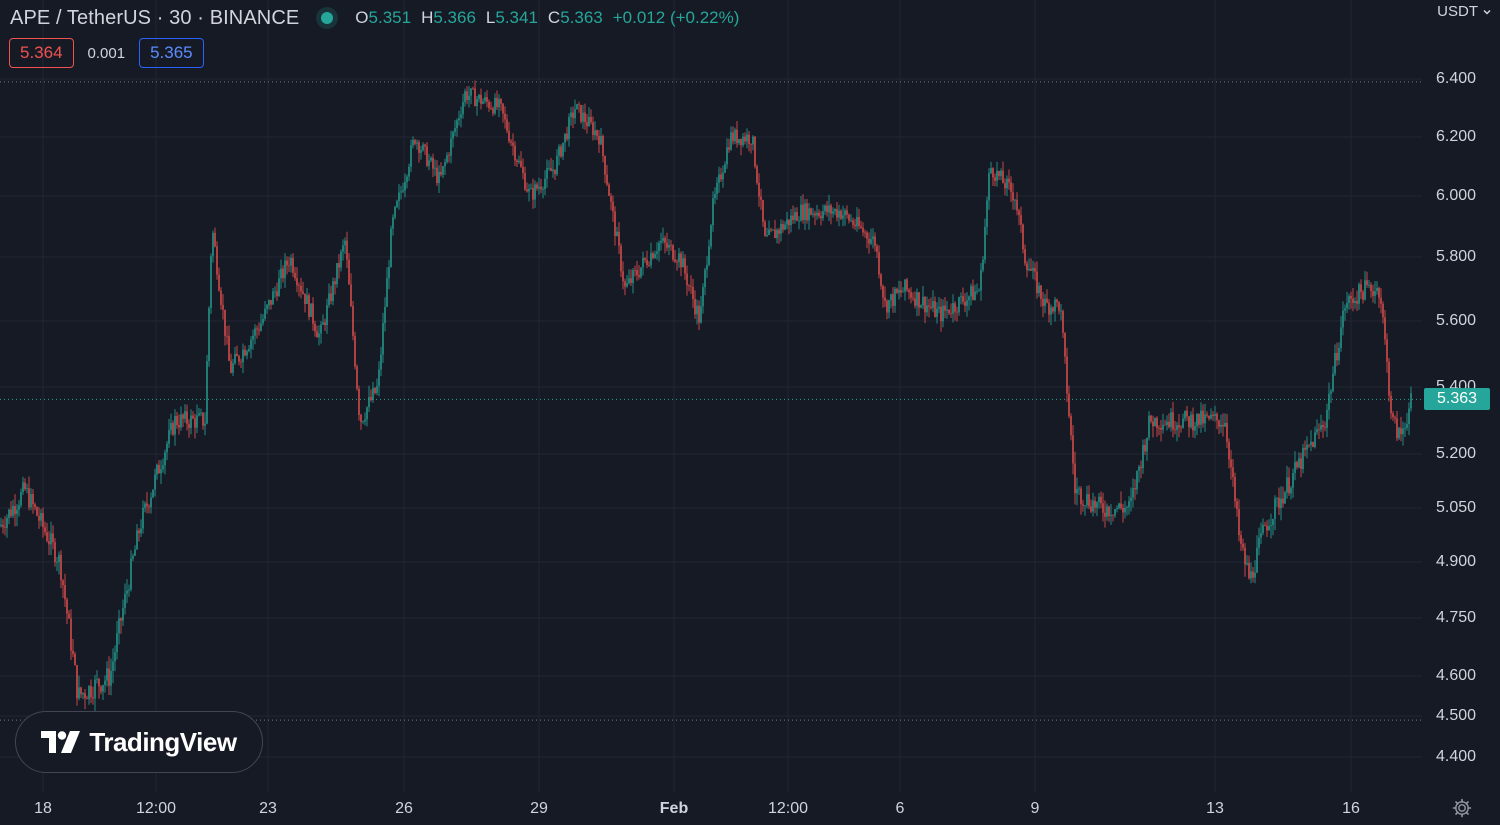 The width and height of the screenshot is (1500, 825). I want to click on price-tick-label: 6.000, so click(1456, 195).